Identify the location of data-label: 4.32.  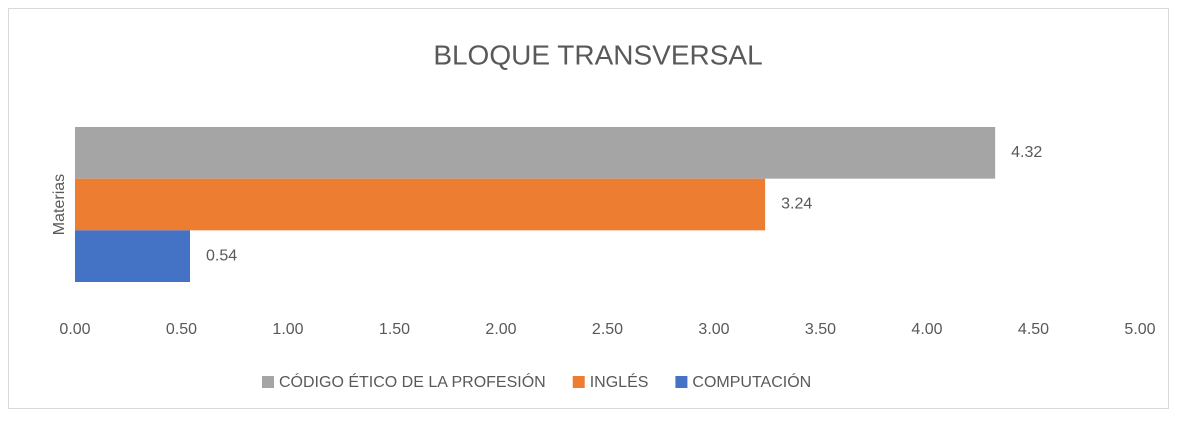
(1026, 152).